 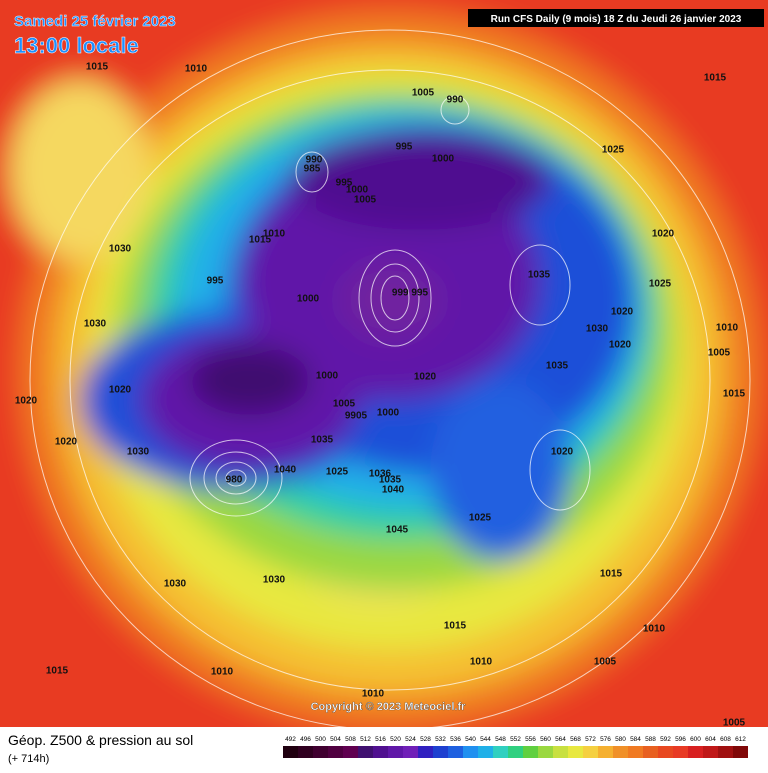 I want to click on scale-label: 500, so click(x=320, y=739).